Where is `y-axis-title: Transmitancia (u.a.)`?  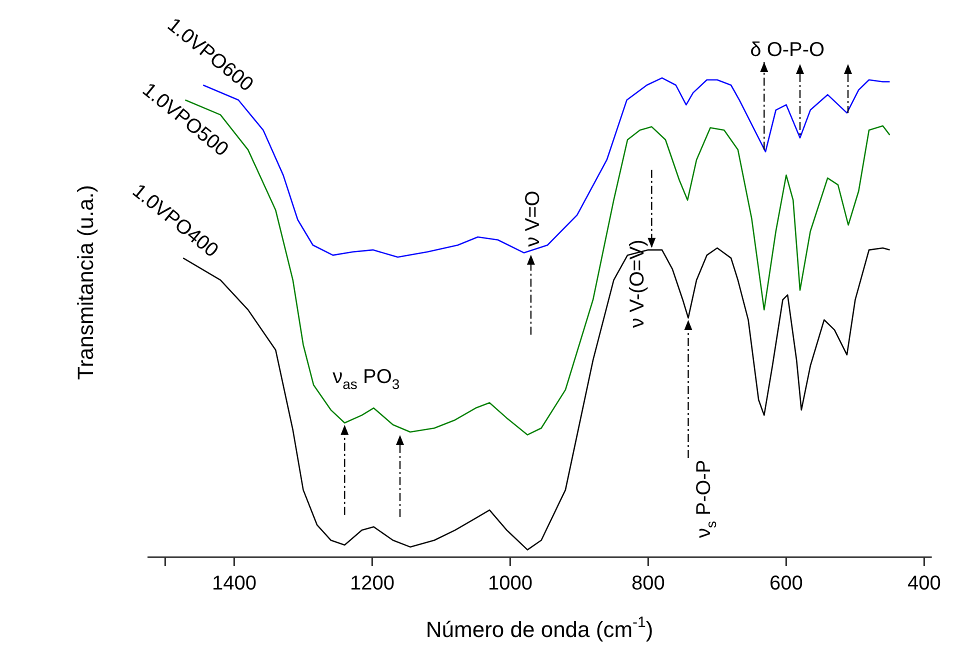 y-axis-title: Transmitancia (u.a.) is located at coordinates (85, 282).